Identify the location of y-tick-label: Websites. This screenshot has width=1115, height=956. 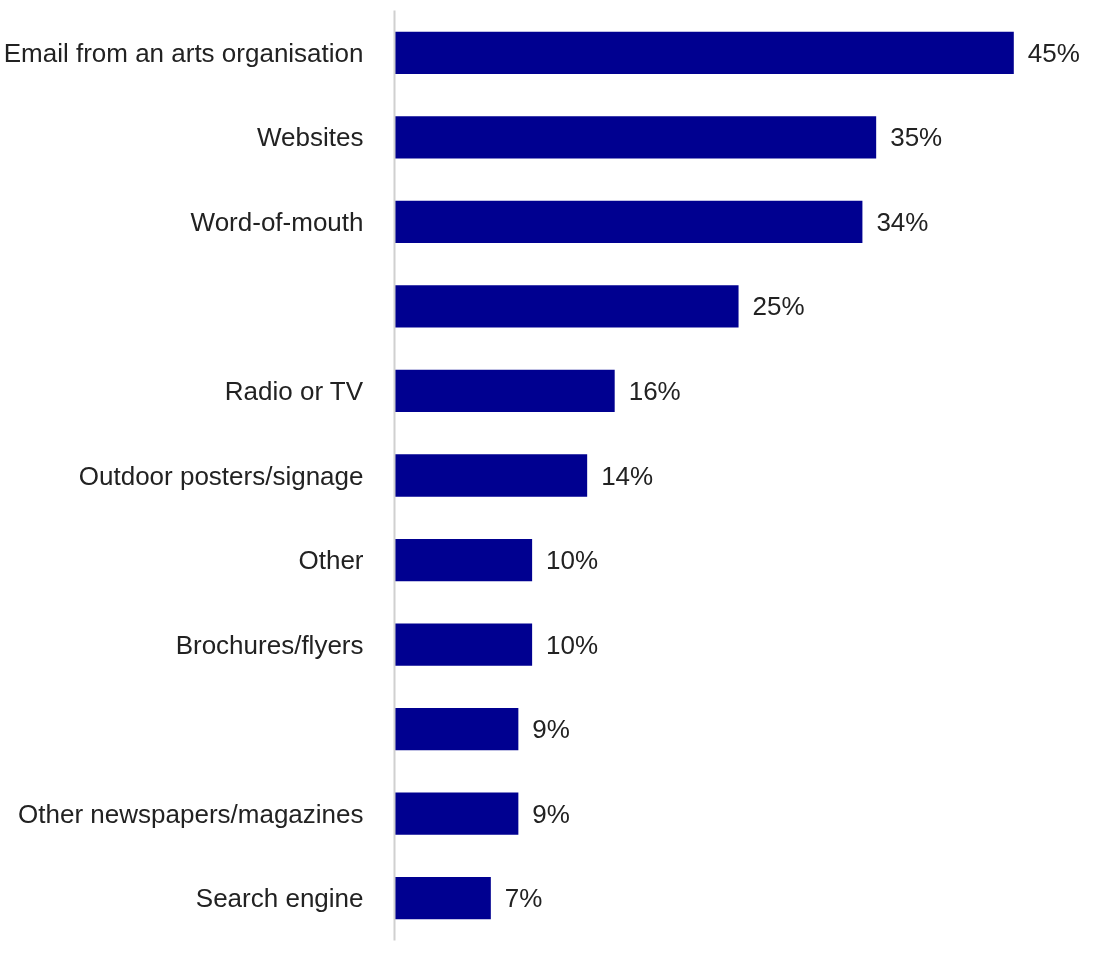
(310, 137).